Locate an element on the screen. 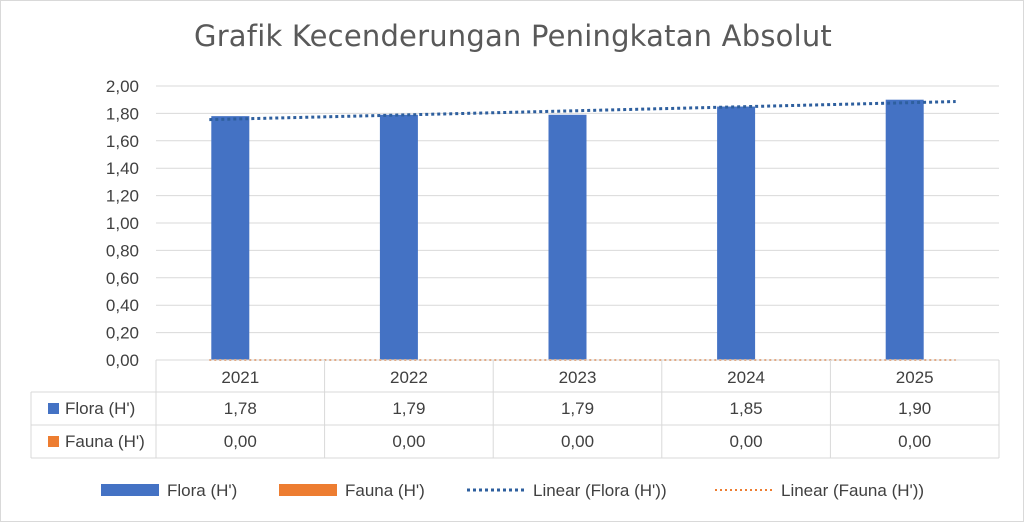 Image resolution: width=1024 pixels, height=523 pixels. trendline is located at coordinates (582, 111).